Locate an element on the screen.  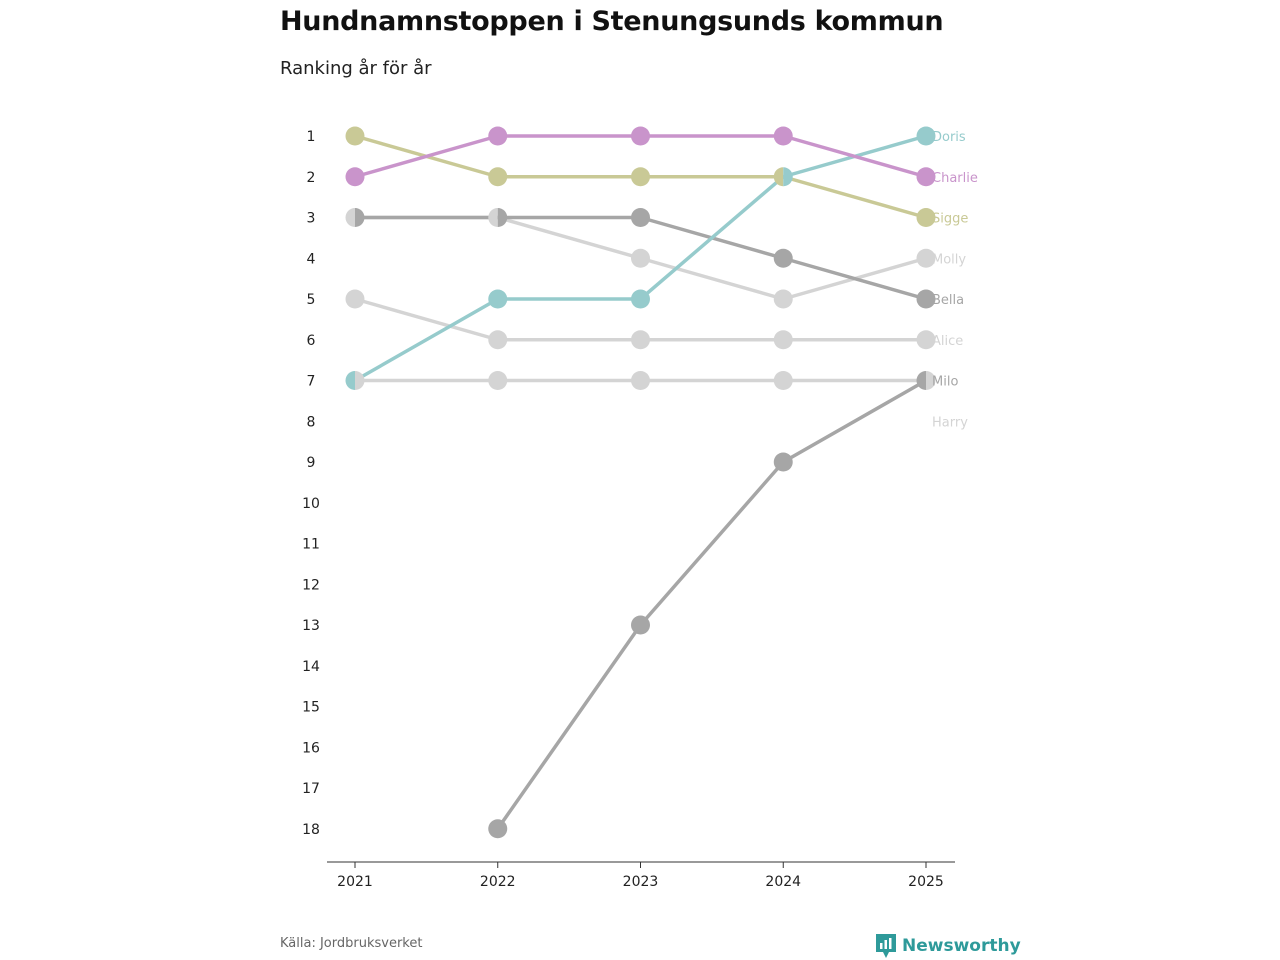
y-tick-label: 13 is located at coordinates (311, 626).